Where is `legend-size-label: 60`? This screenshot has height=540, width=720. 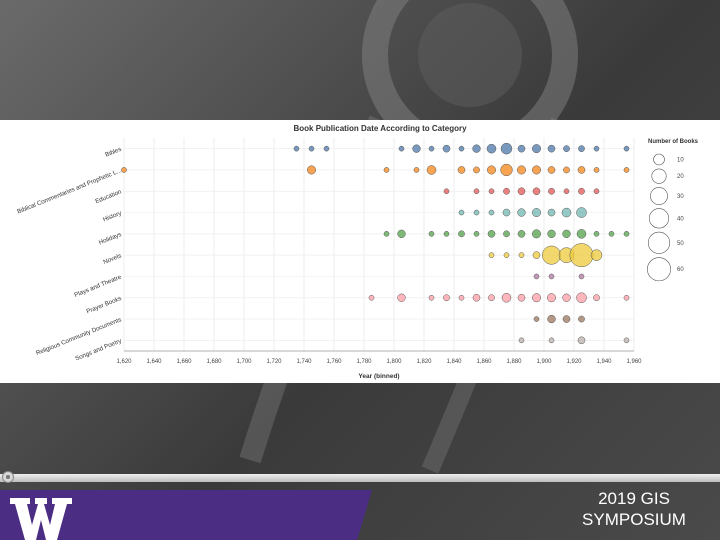 legend-size-label: 60 is located at coordinates (680, 270).